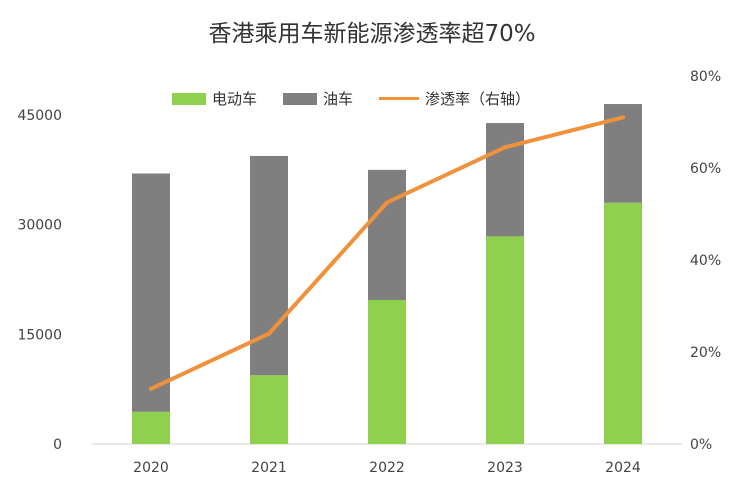  Describe the element at coordinates (623, 323) in the screenshot. I see `bar-ev-2024` at that location.